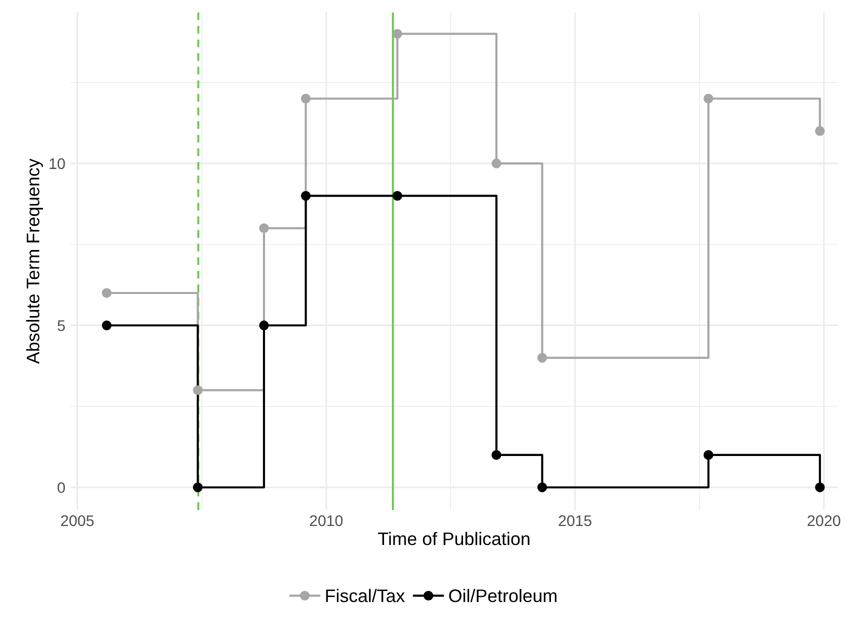  Describe the element at coordinates (57, 164) in the screenshot. I see `y-tick-label: 10` at that location.